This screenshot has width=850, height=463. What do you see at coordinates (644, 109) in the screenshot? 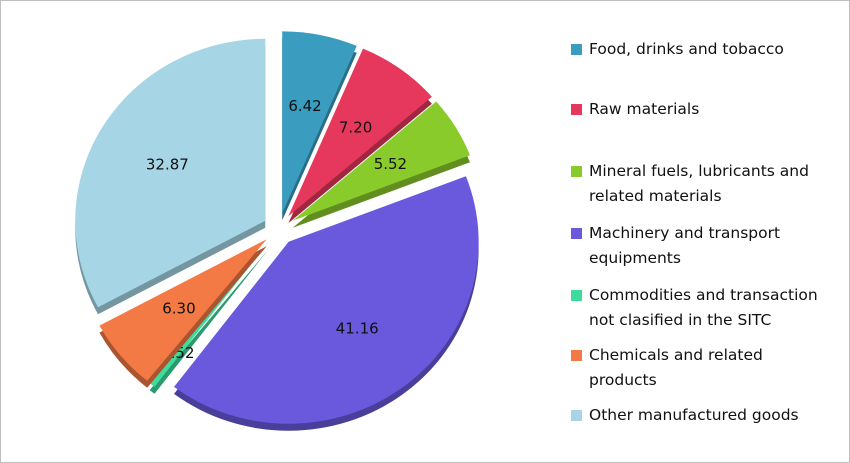
I see `legend-label: Raw materials` at bounding box center [644, 109].